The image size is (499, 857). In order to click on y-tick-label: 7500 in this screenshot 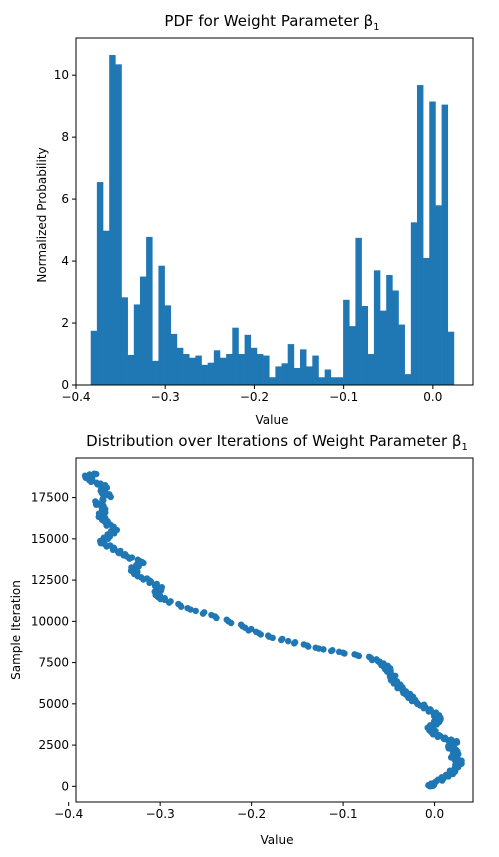, I will do `click(53, 663)`.